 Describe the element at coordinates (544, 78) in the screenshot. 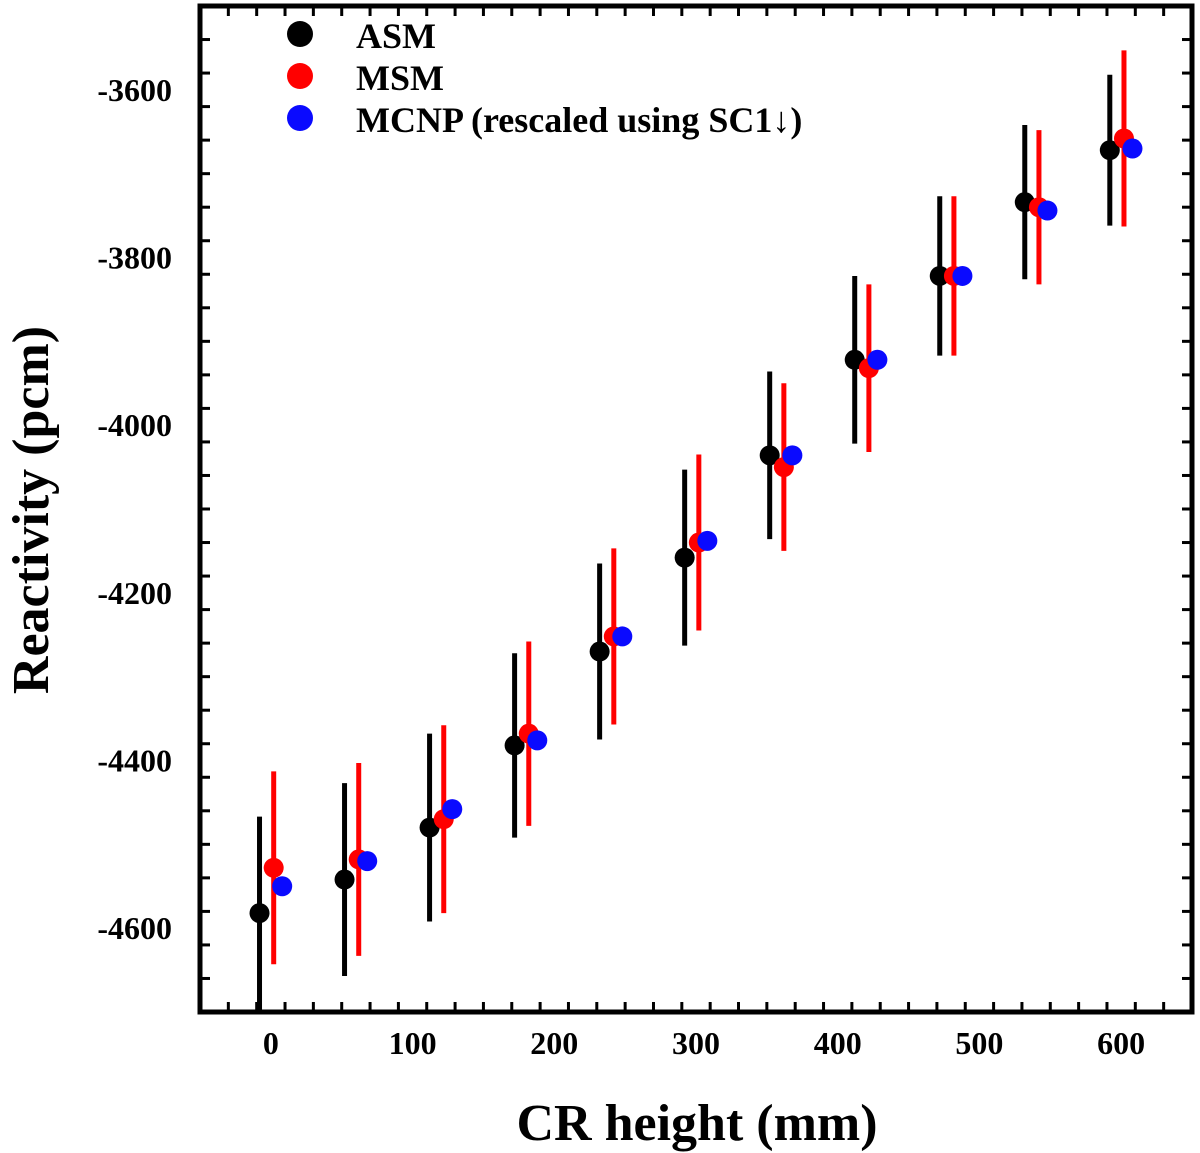

I see `legend: ASM MSM MCNP (rescaled using SC1↓)` at that location.